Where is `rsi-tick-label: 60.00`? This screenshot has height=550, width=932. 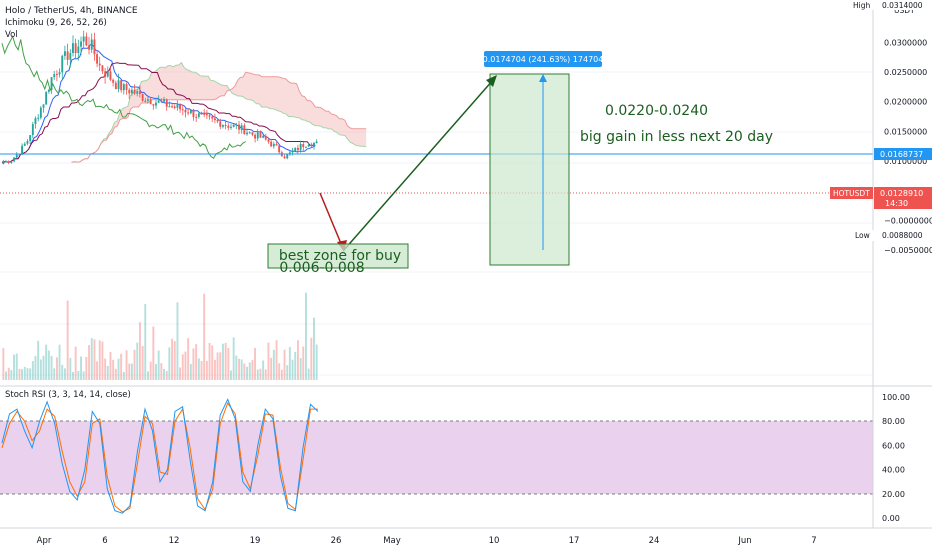
rsi-tick-label: 60.00 is located at coordinates (893, 445).